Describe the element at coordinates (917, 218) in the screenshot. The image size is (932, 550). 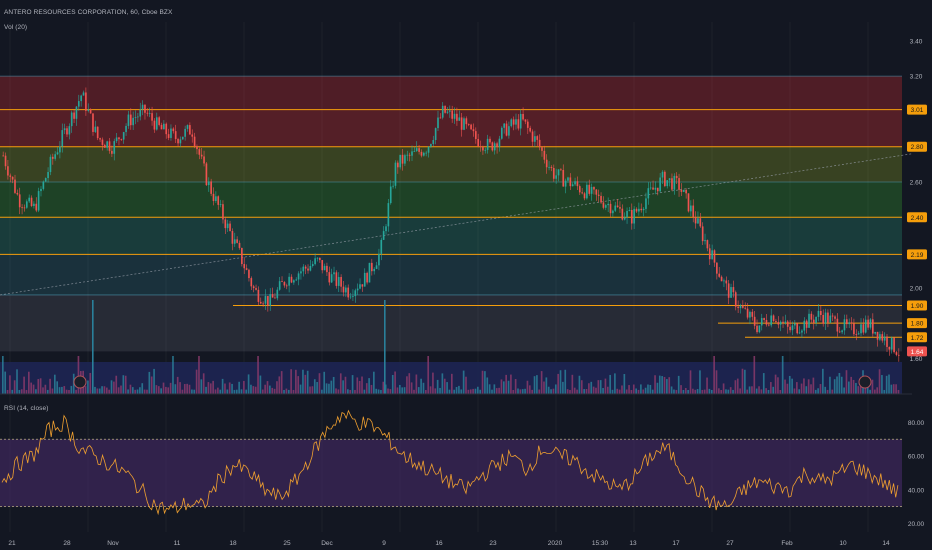
I see `level-tag-label: 2.40` at that location.